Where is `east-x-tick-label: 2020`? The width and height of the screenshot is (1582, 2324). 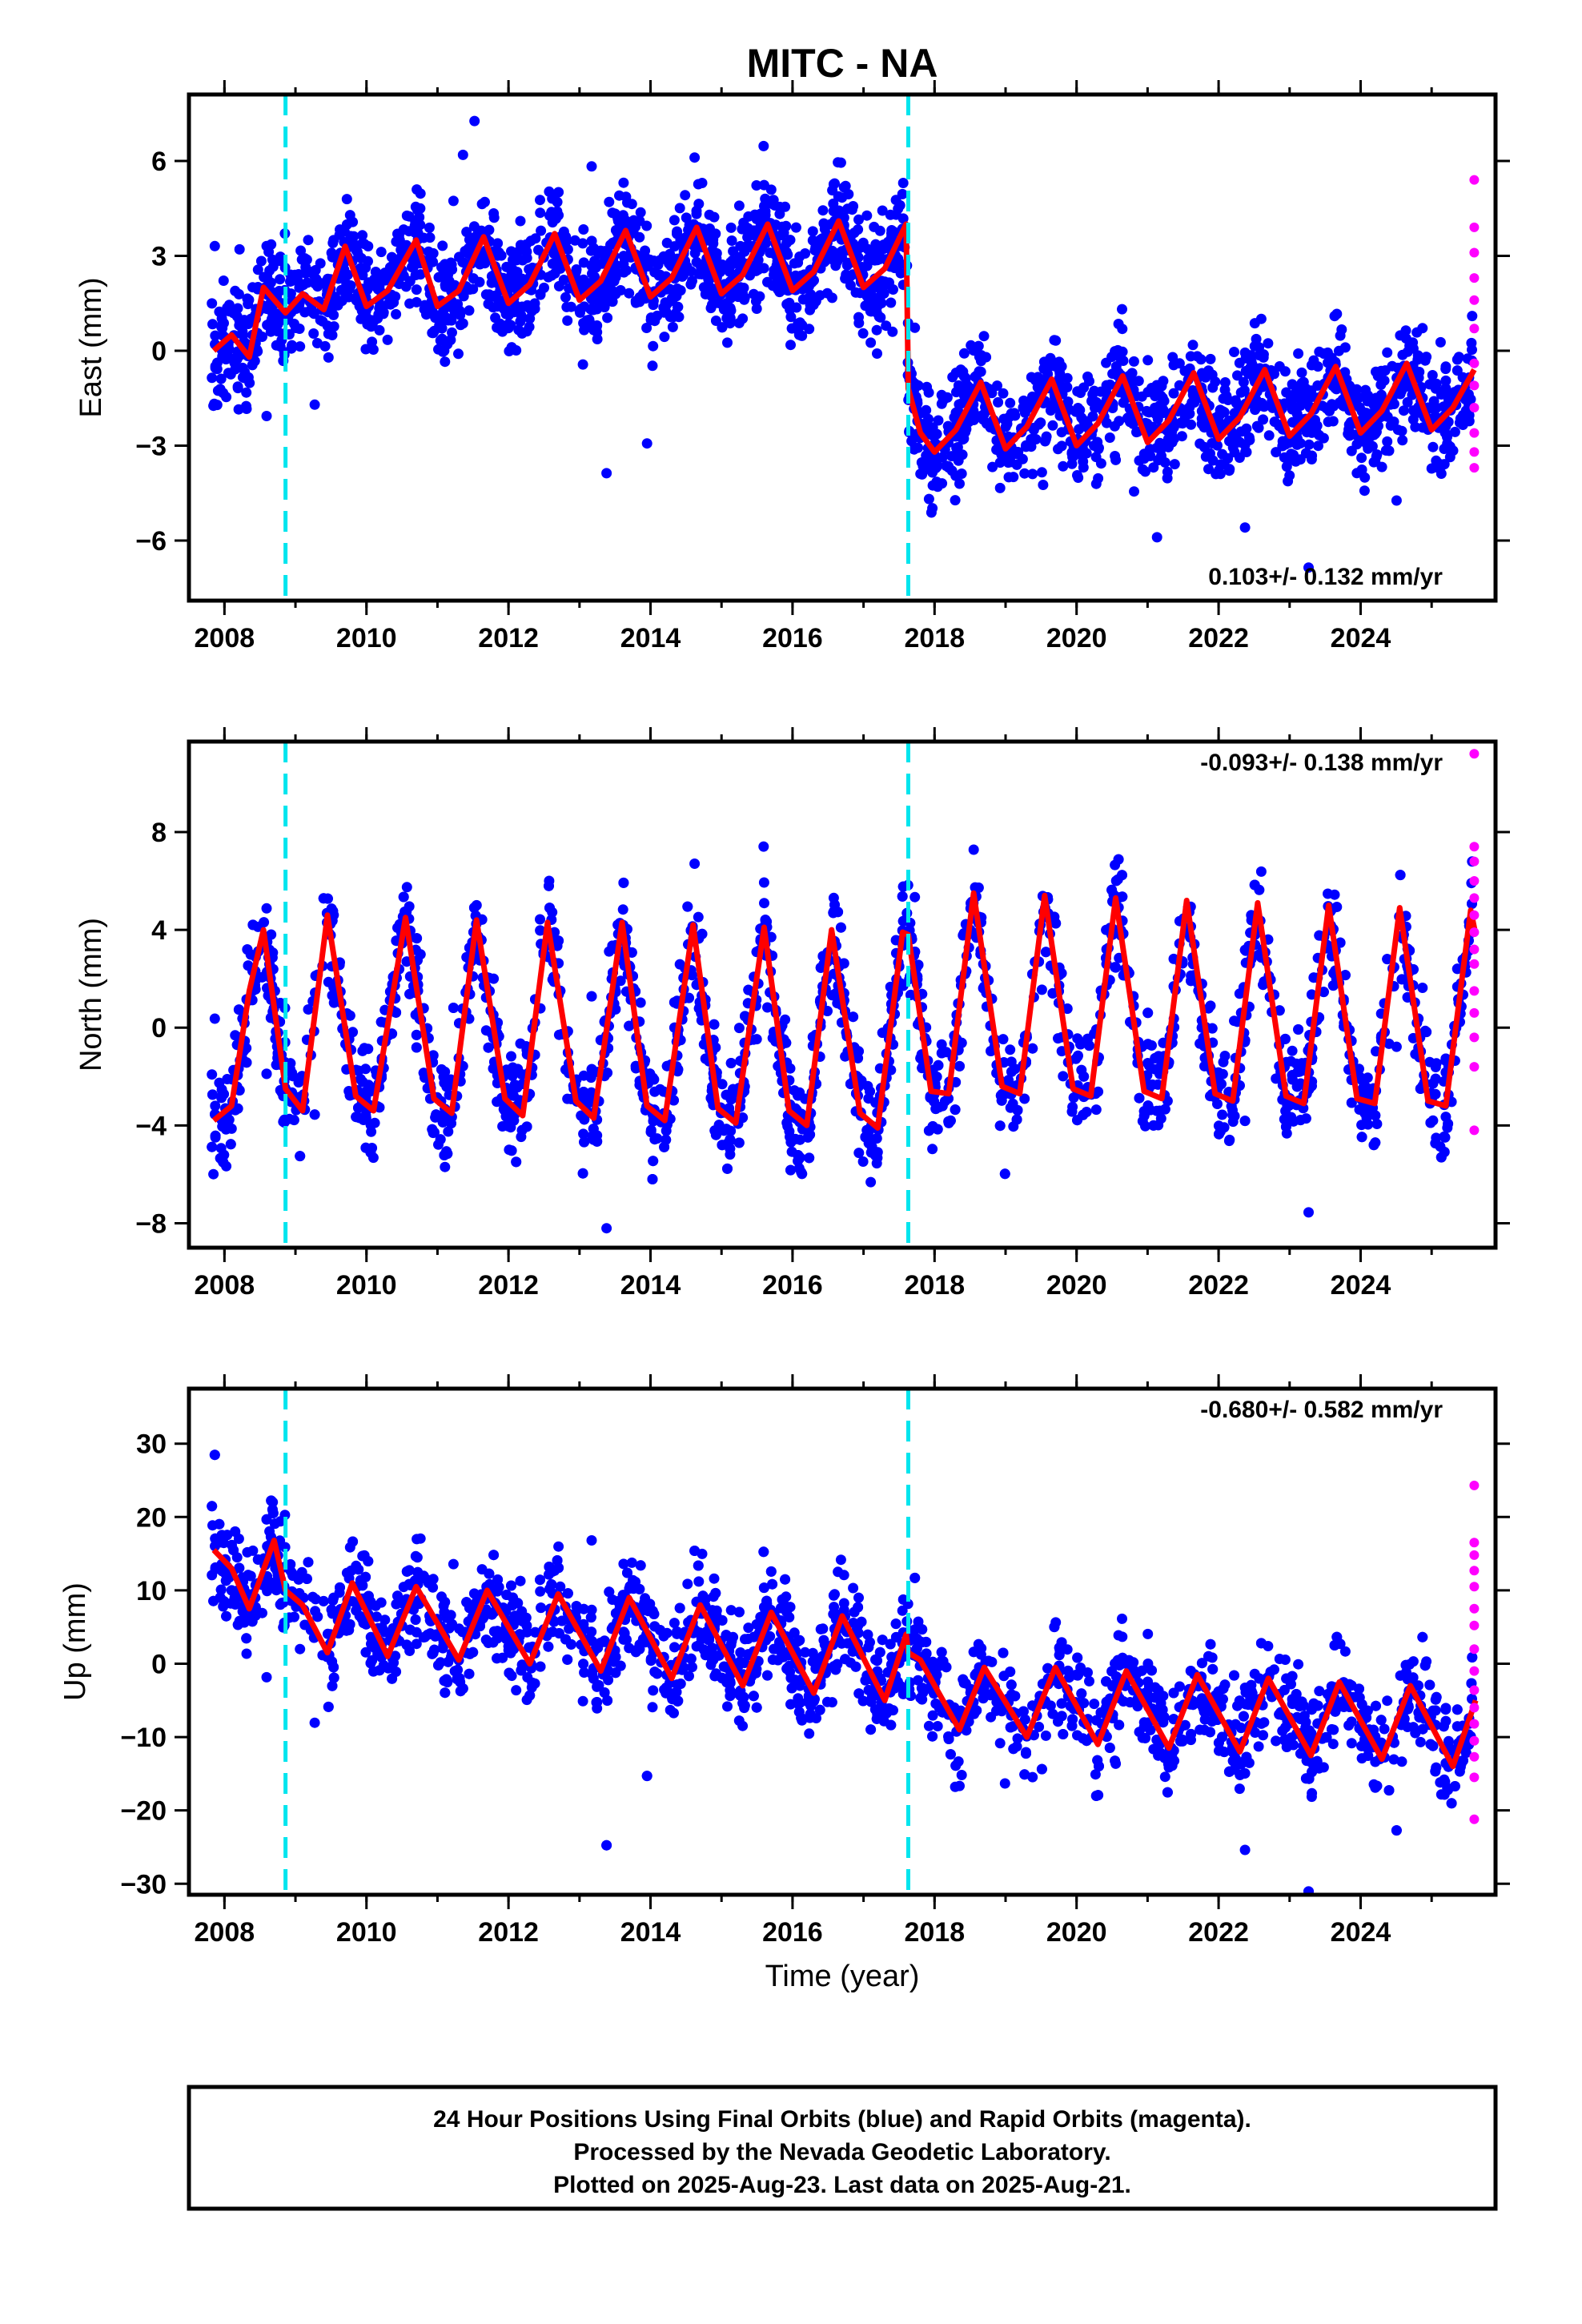 east-x-tick-label: 2020 is located at coordinates (1076, 638).